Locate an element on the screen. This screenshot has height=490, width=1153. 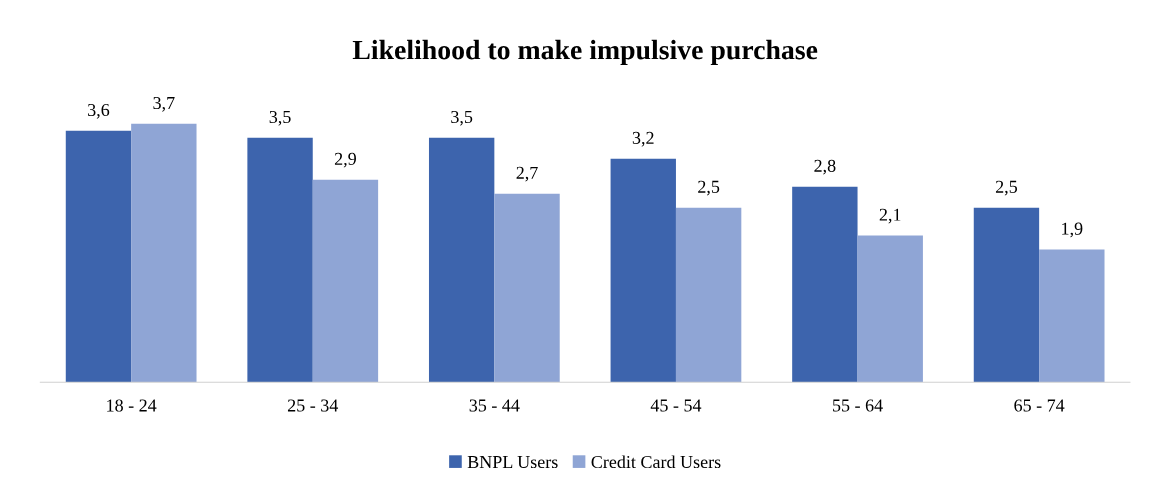
data-label: 2,8 is located at coordinates (825, 167).